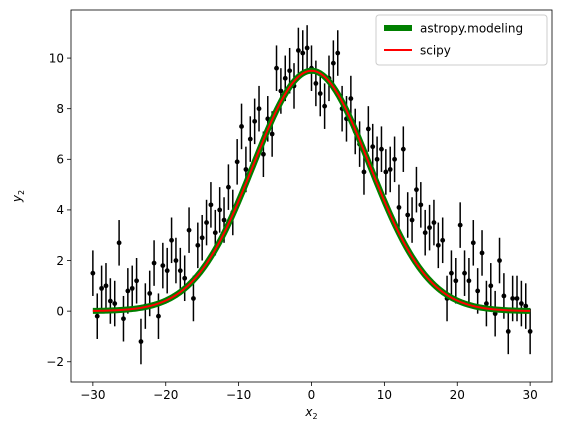 This screenshot has height=437, width=566. I want to click on y-tick-label: 4, so click(60, 210).